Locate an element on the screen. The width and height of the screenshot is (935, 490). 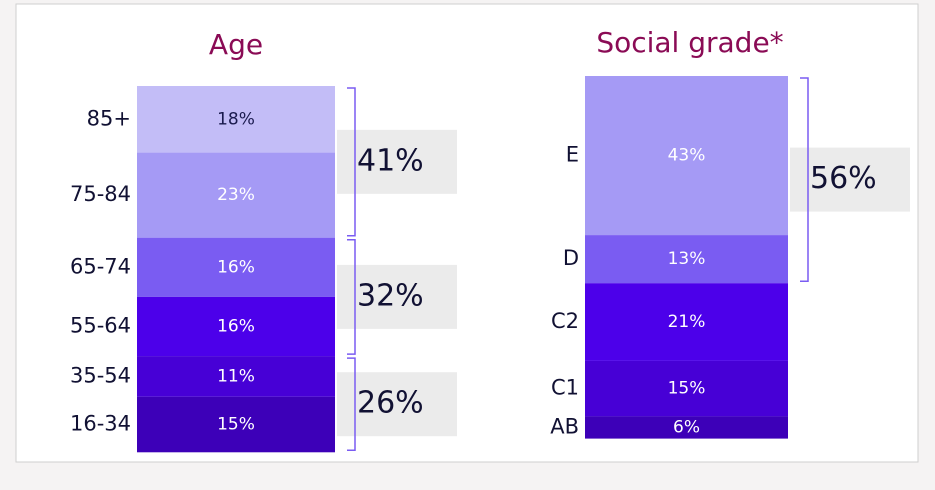
category-label: 65-74 is located at coordinates (100, 266).